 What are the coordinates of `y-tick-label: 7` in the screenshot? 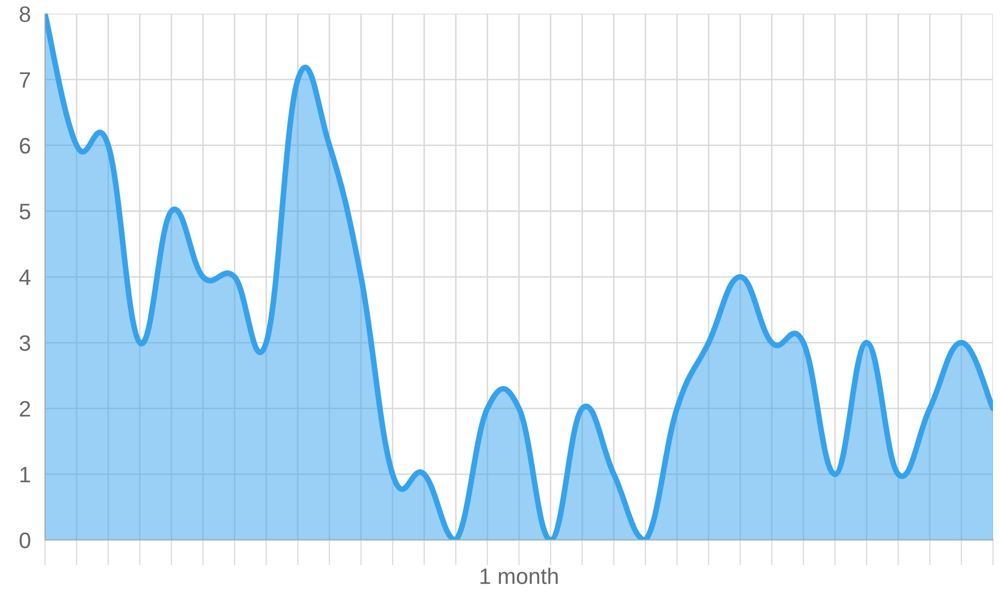 It's located at (25, 80).